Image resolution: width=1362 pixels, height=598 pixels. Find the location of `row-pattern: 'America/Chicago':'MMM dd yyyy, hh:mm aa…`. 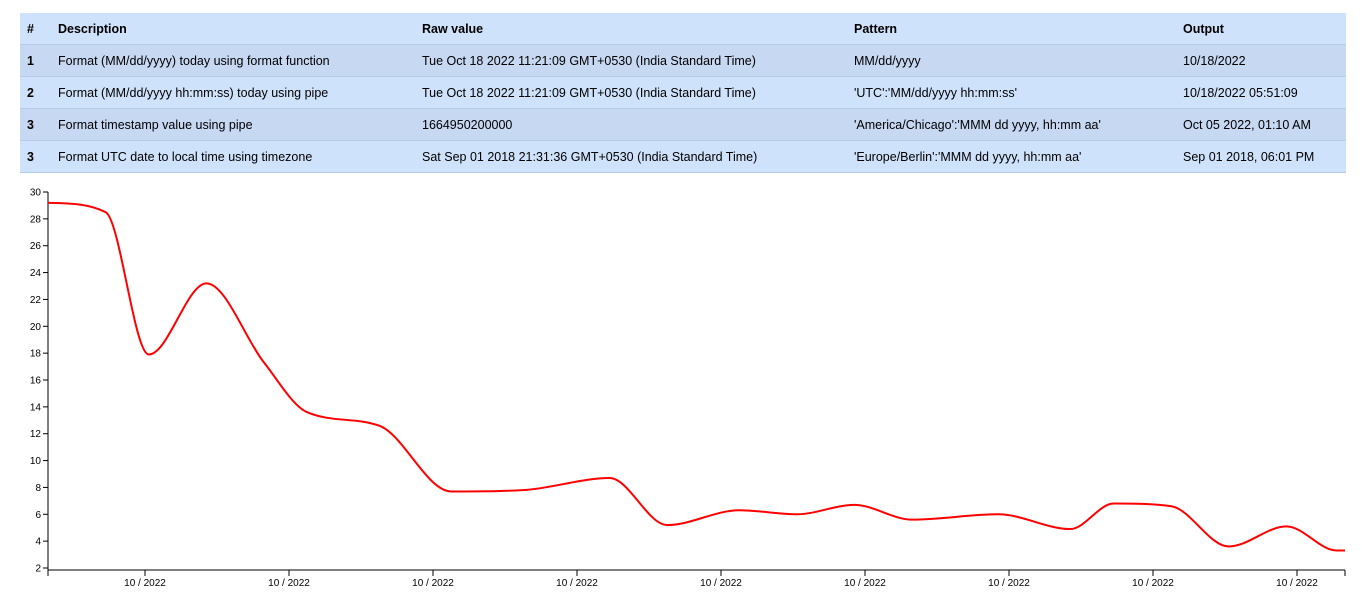

row-pattern: 'America/Chicago':'MMM dd yyyy, hh:mm aa… is located at coordinates (1011, 124).